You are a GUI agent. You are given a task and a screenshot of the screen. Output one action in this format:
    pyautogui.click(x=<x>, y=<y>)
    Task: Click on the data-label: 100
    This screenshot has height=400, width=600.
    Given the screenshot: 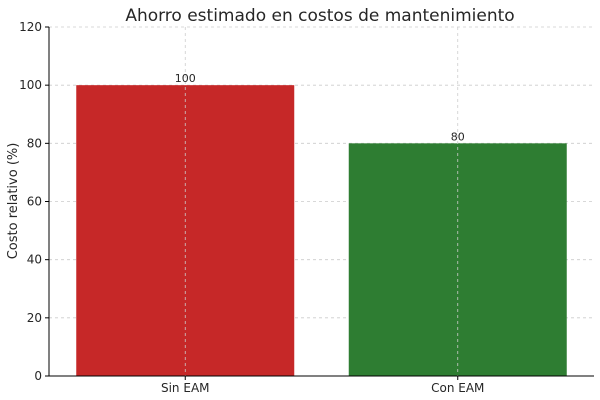 What is the action you would take?
    pyautogui.click(x=185, y=78)
    